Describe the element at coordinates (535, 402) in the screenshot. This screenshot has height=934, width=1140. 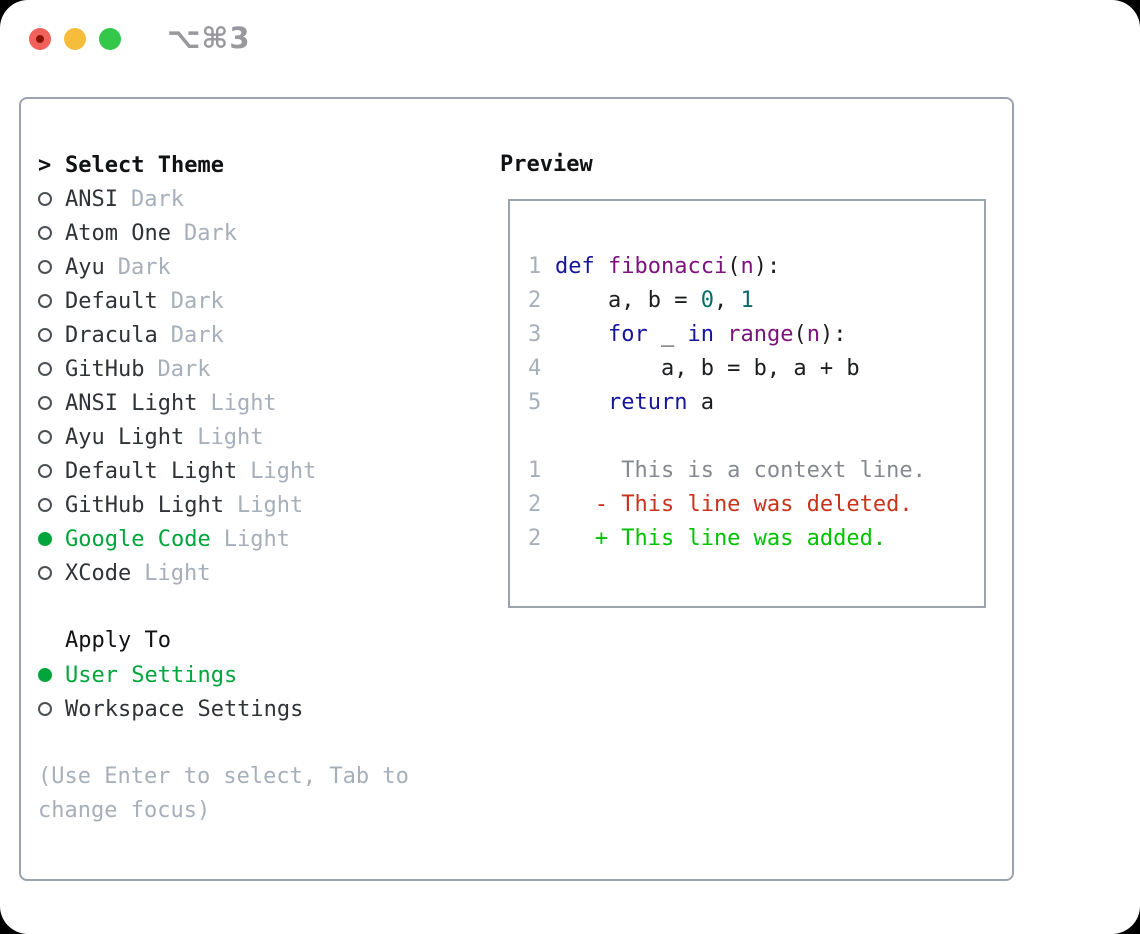
I see `line-number: 5` at that location.